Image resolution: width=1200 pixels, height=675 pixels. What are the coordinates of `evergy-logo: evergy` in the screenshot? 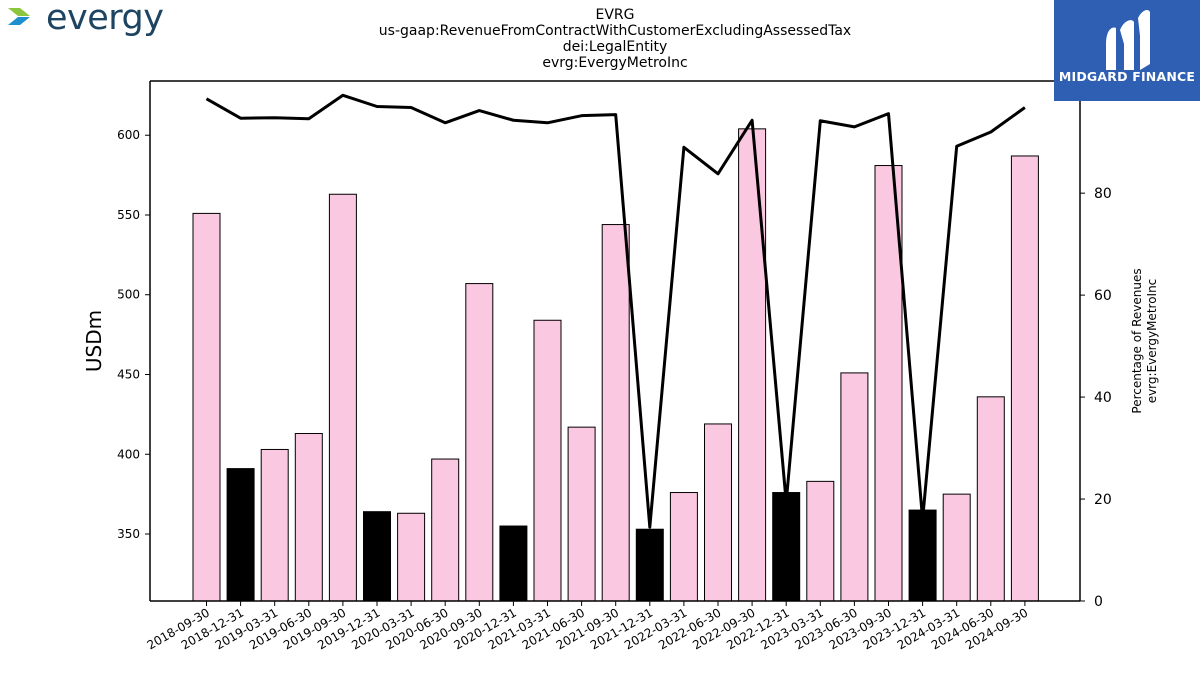 It's located at (96, 22).